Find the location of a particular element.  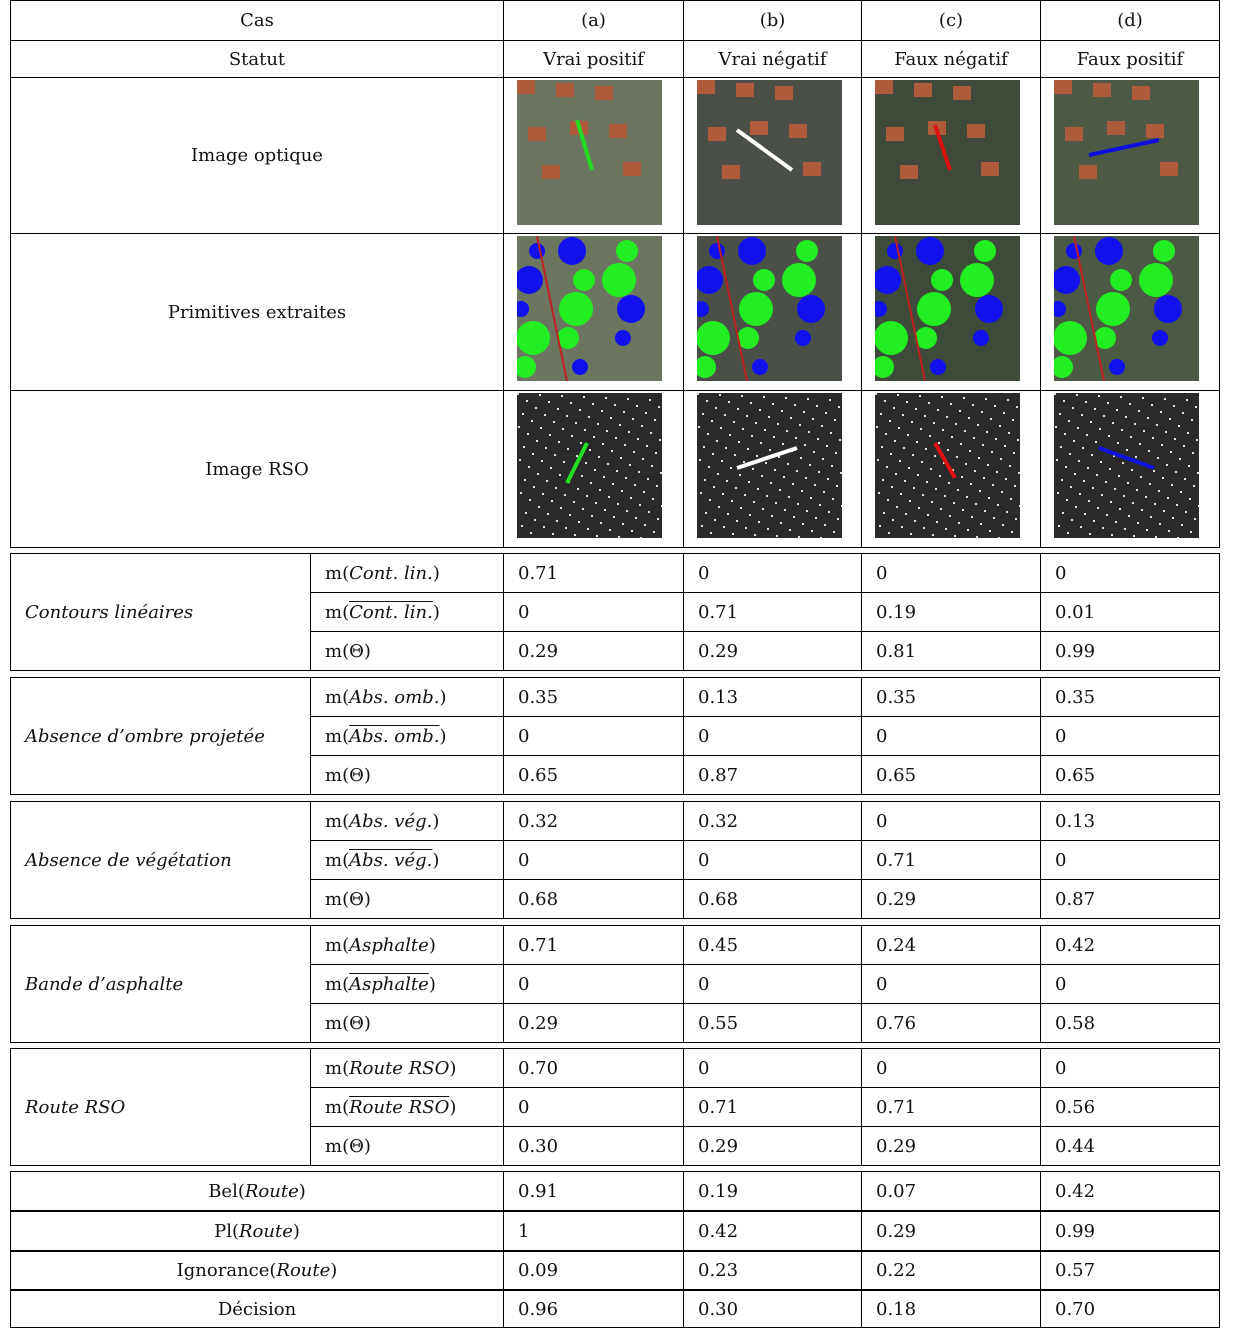

mass-label: m(Route RSO) is located at coordinates (407, 1107).